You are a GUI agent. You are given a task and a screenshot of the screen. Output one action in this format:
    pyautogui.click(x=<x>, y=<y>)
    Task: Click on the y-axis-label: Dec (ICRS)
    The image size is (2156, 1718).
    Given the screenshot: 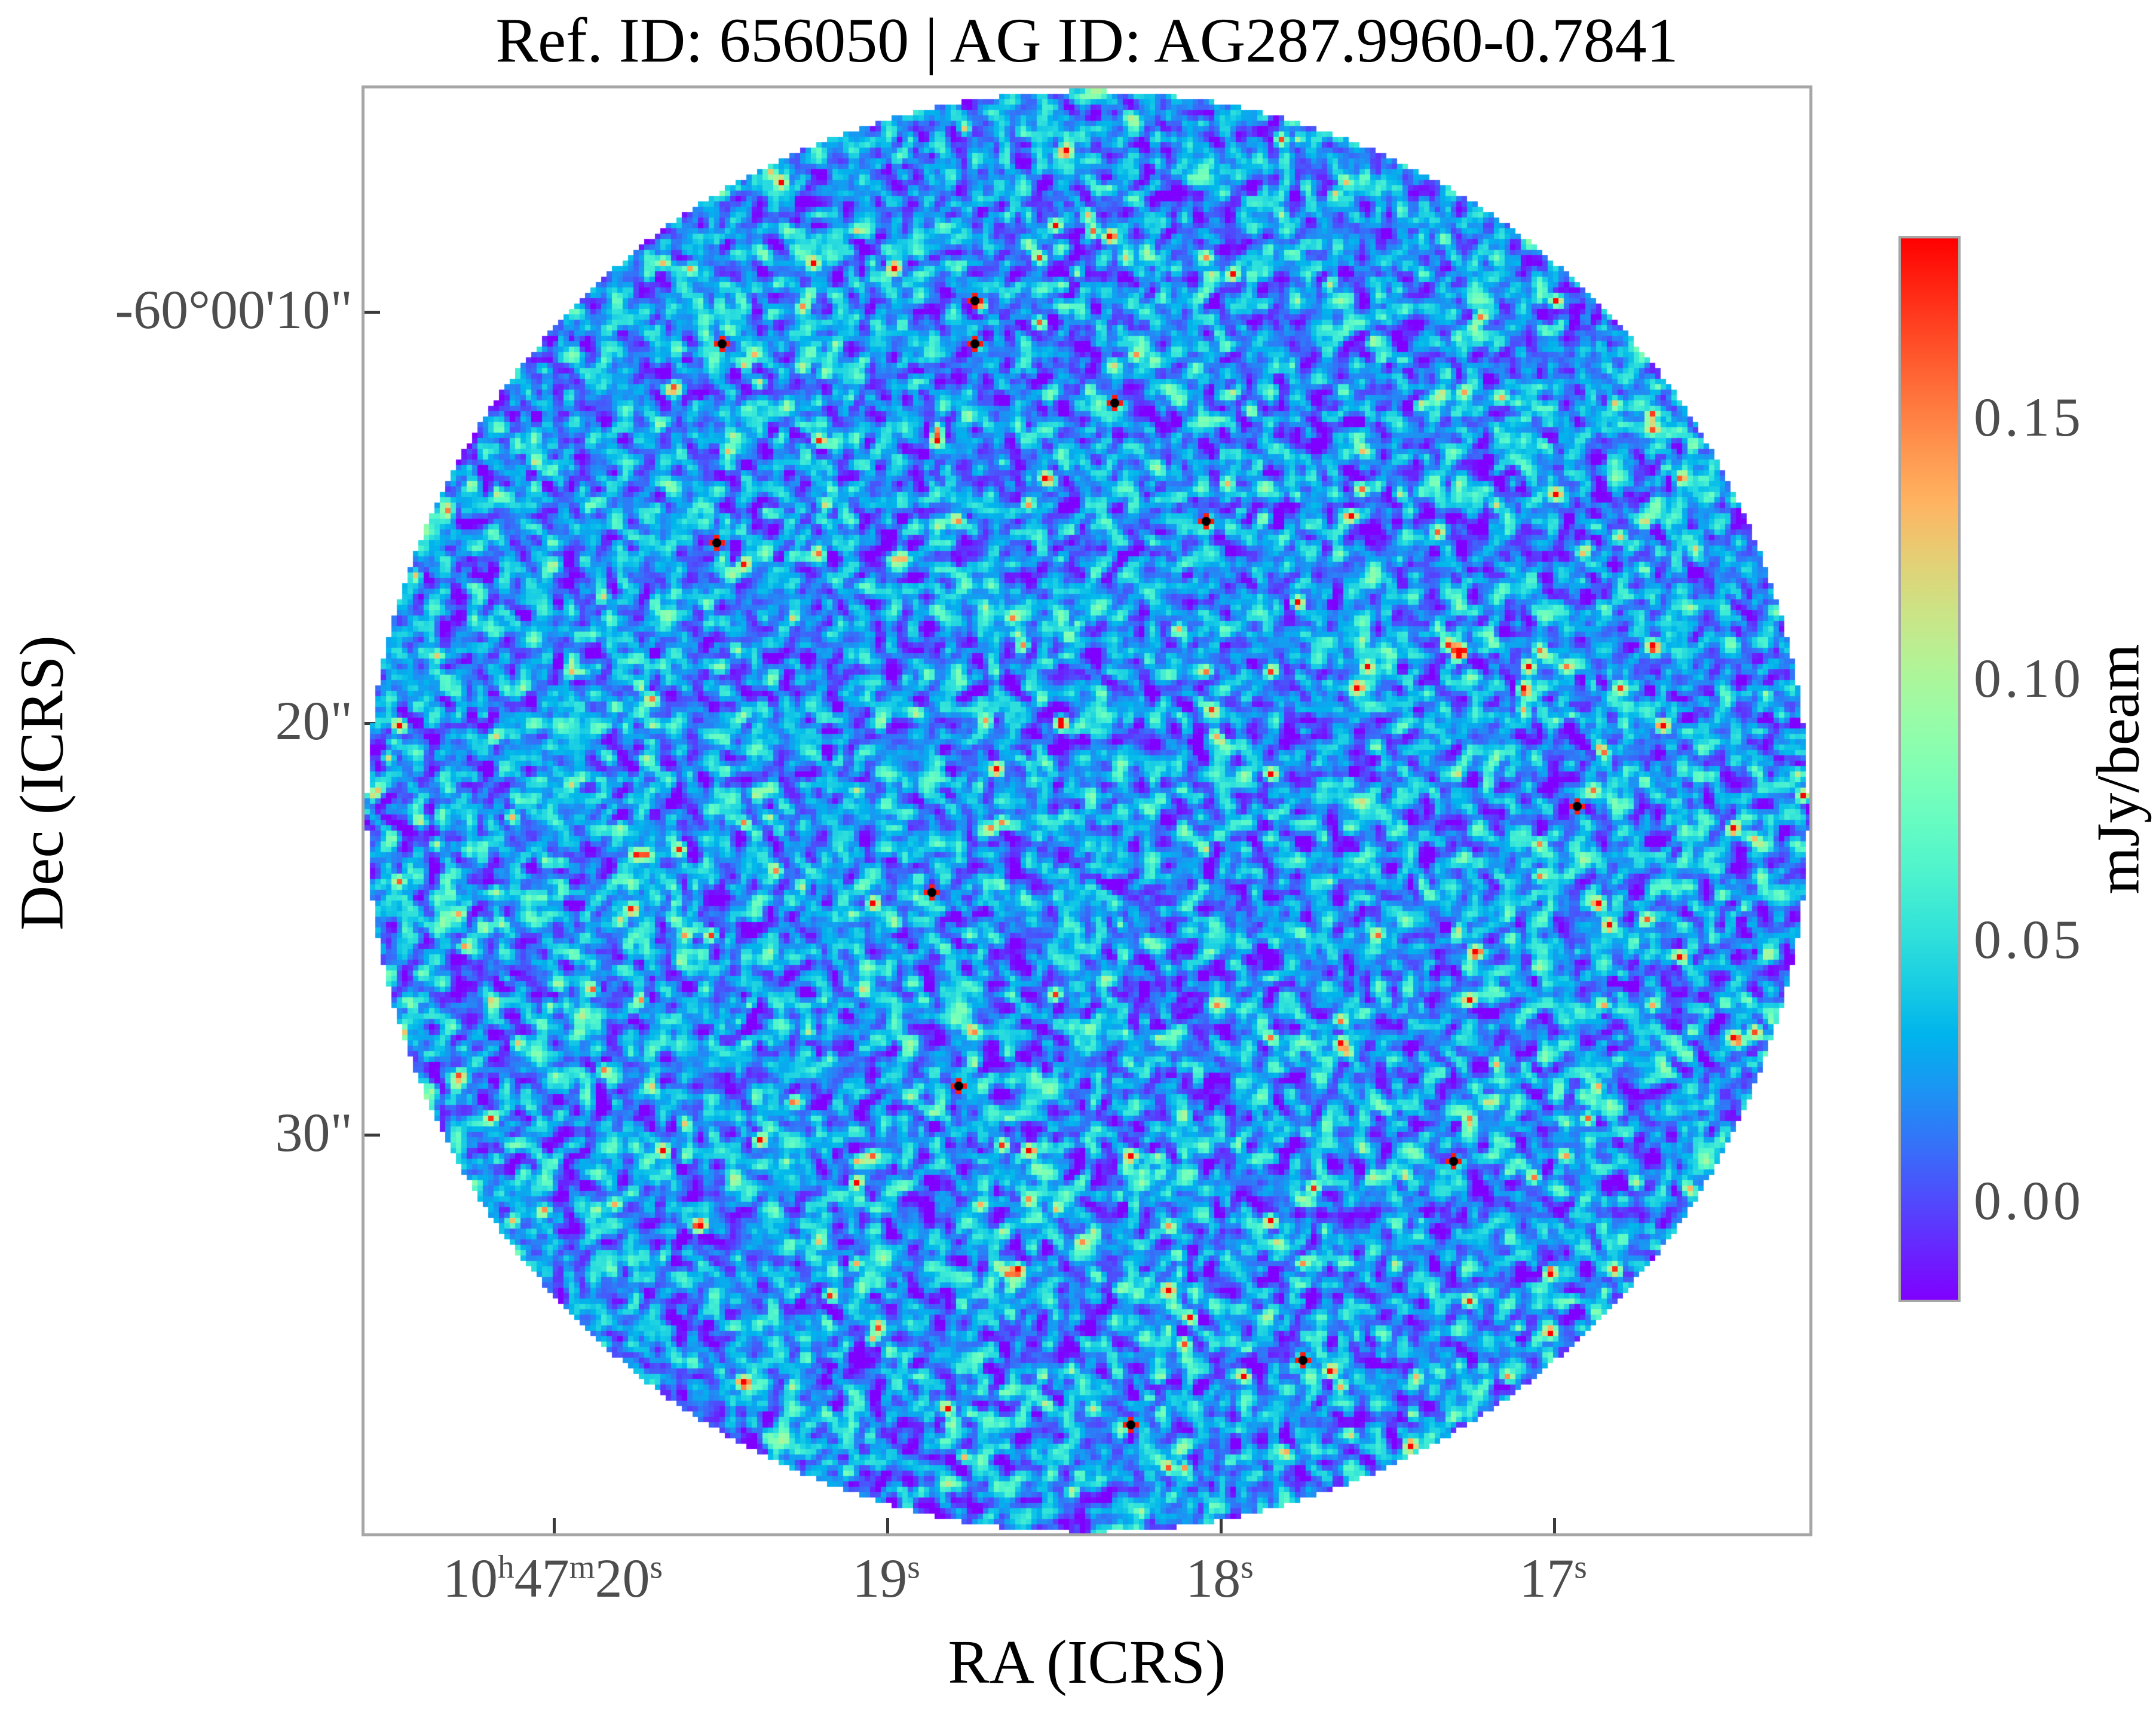 What is the action you would take?
    pyautogui.click(x=41, y=782)
    